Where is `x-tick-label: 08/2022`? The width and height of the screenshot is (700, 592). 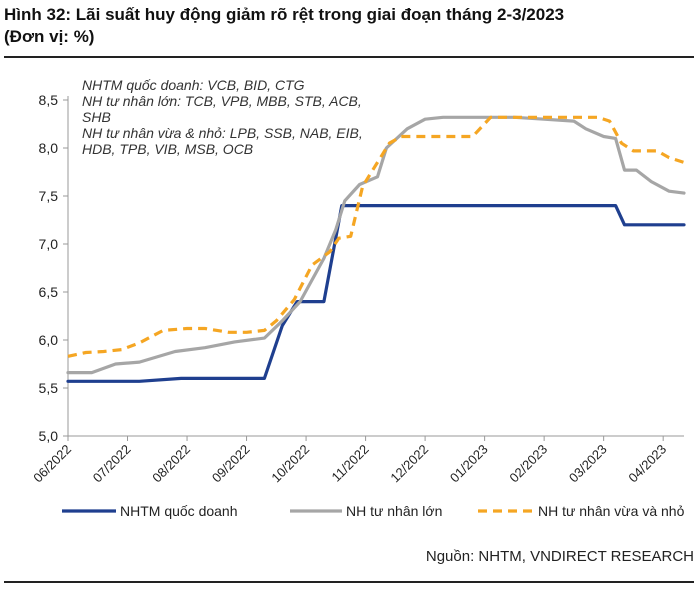
x-tick-label: 08/2022 is located at coordinates (171, 464).